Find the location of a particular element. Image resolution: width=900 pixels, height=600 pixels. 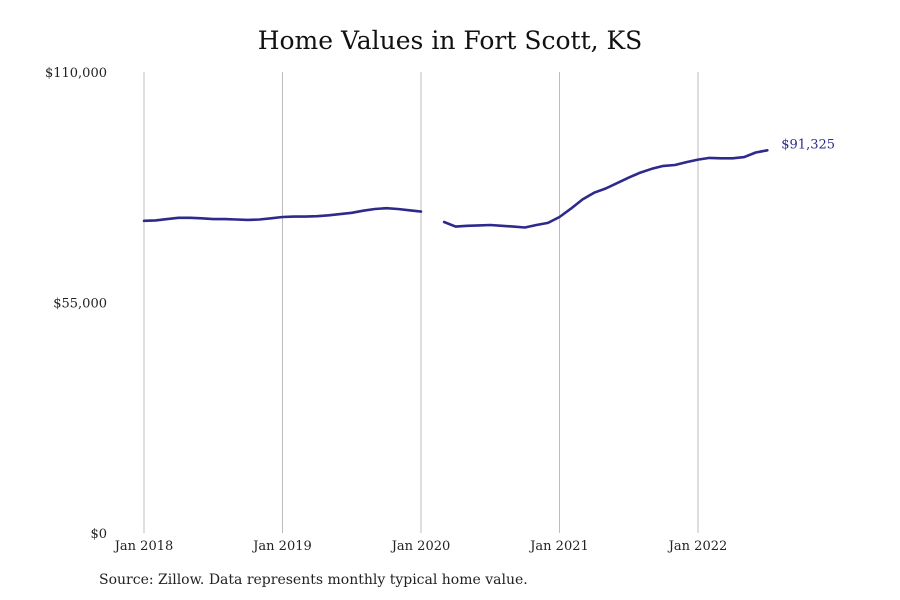

series-lines is located at coordinates (455, 189).